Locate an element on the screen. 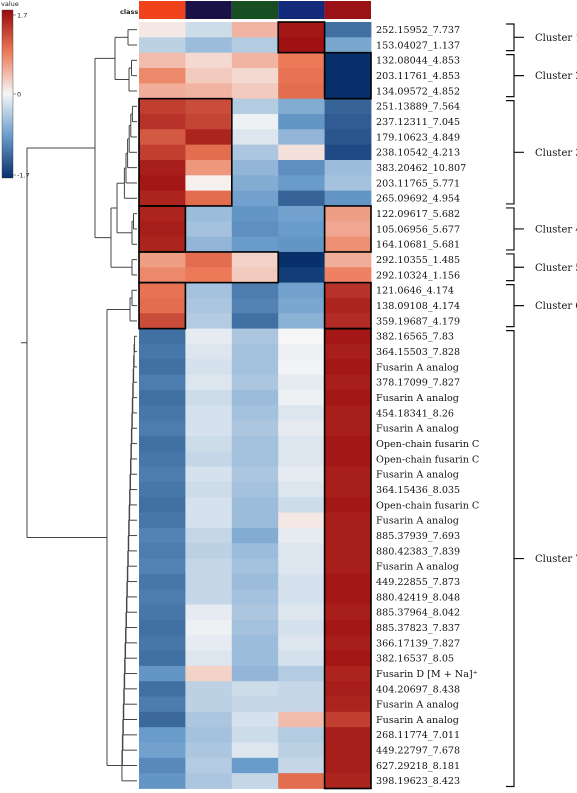 The height and width of the screenshot is (793, 577). row-label: 292.10355_1.485 is located at coordinates (418, 260).